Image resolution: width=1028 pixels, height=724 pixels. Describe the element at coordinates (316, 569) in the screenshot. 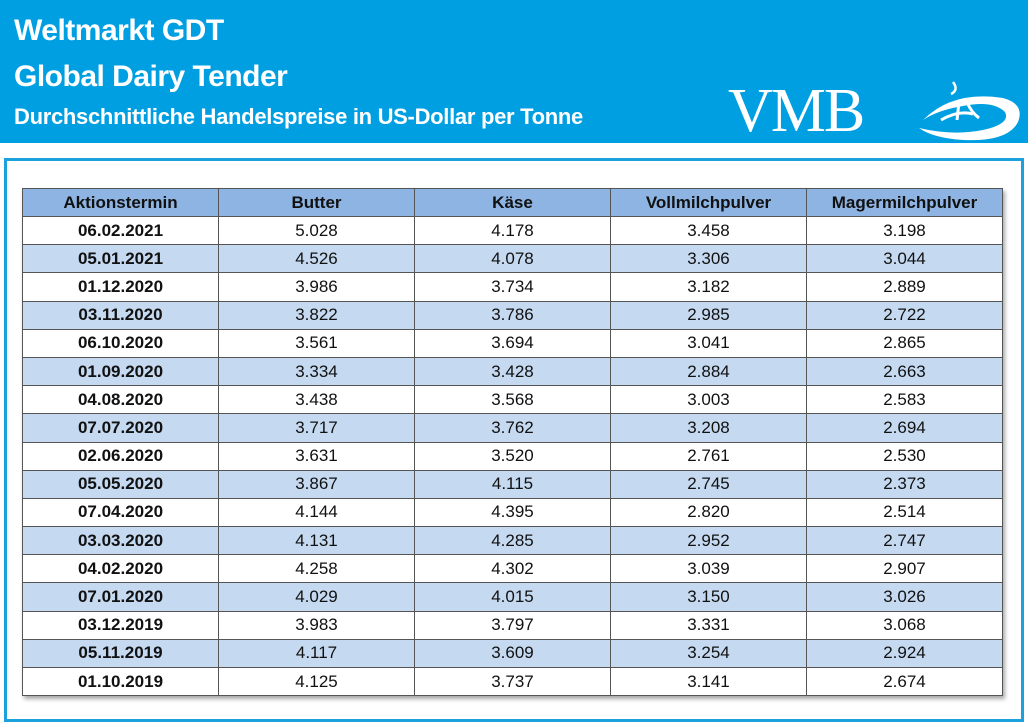

I see `price-cell: 4.258` at that location.